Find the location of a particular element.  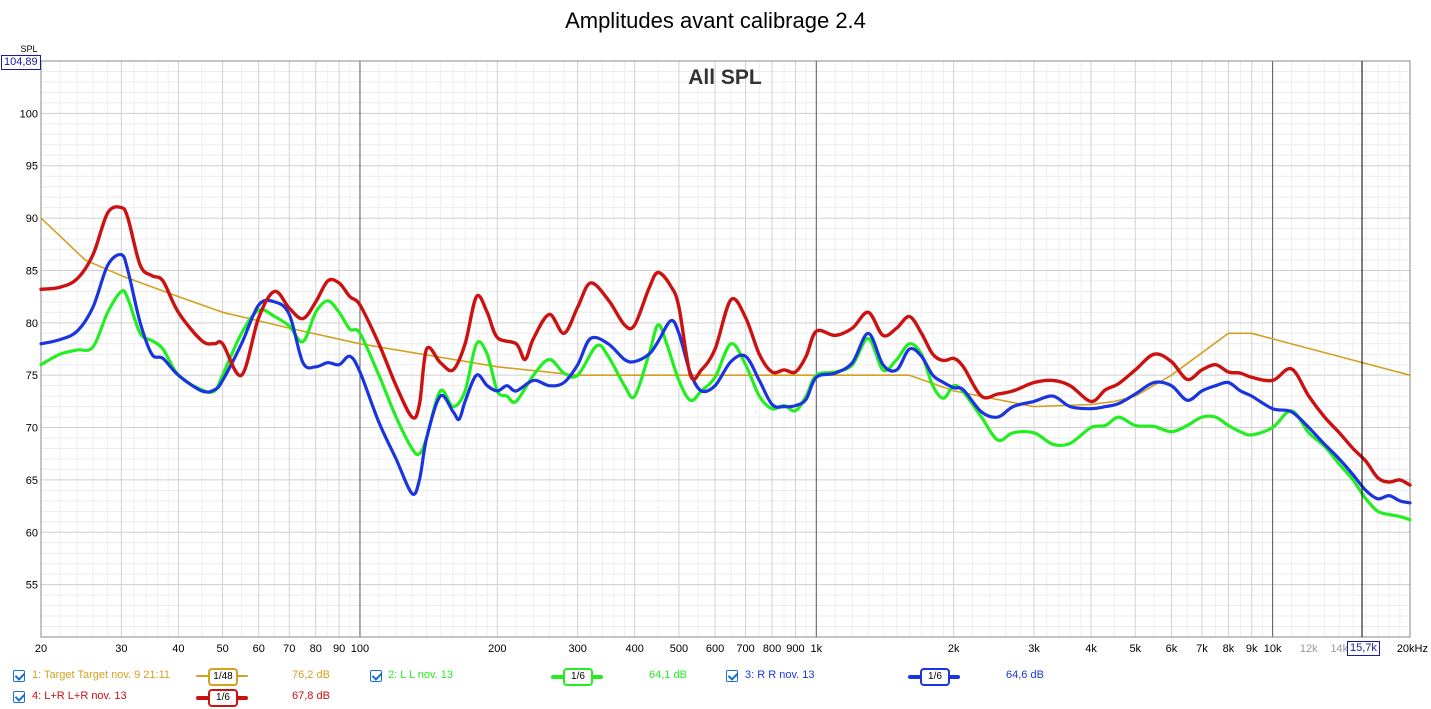

x-tick-label: 4k is located at coordinates (1091, 649).